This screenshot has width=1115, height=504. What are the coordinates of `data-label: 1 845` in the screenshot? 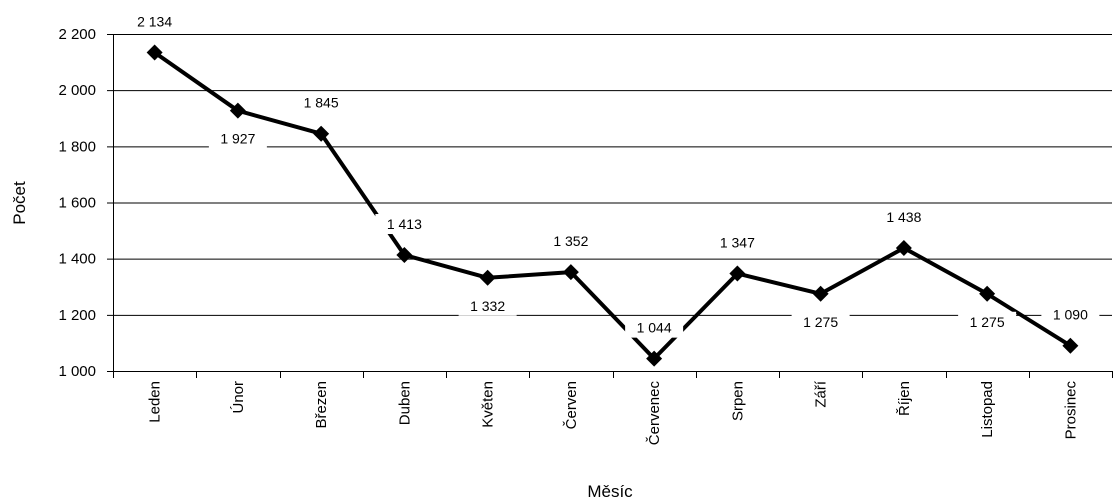 It's located at (321, 103).